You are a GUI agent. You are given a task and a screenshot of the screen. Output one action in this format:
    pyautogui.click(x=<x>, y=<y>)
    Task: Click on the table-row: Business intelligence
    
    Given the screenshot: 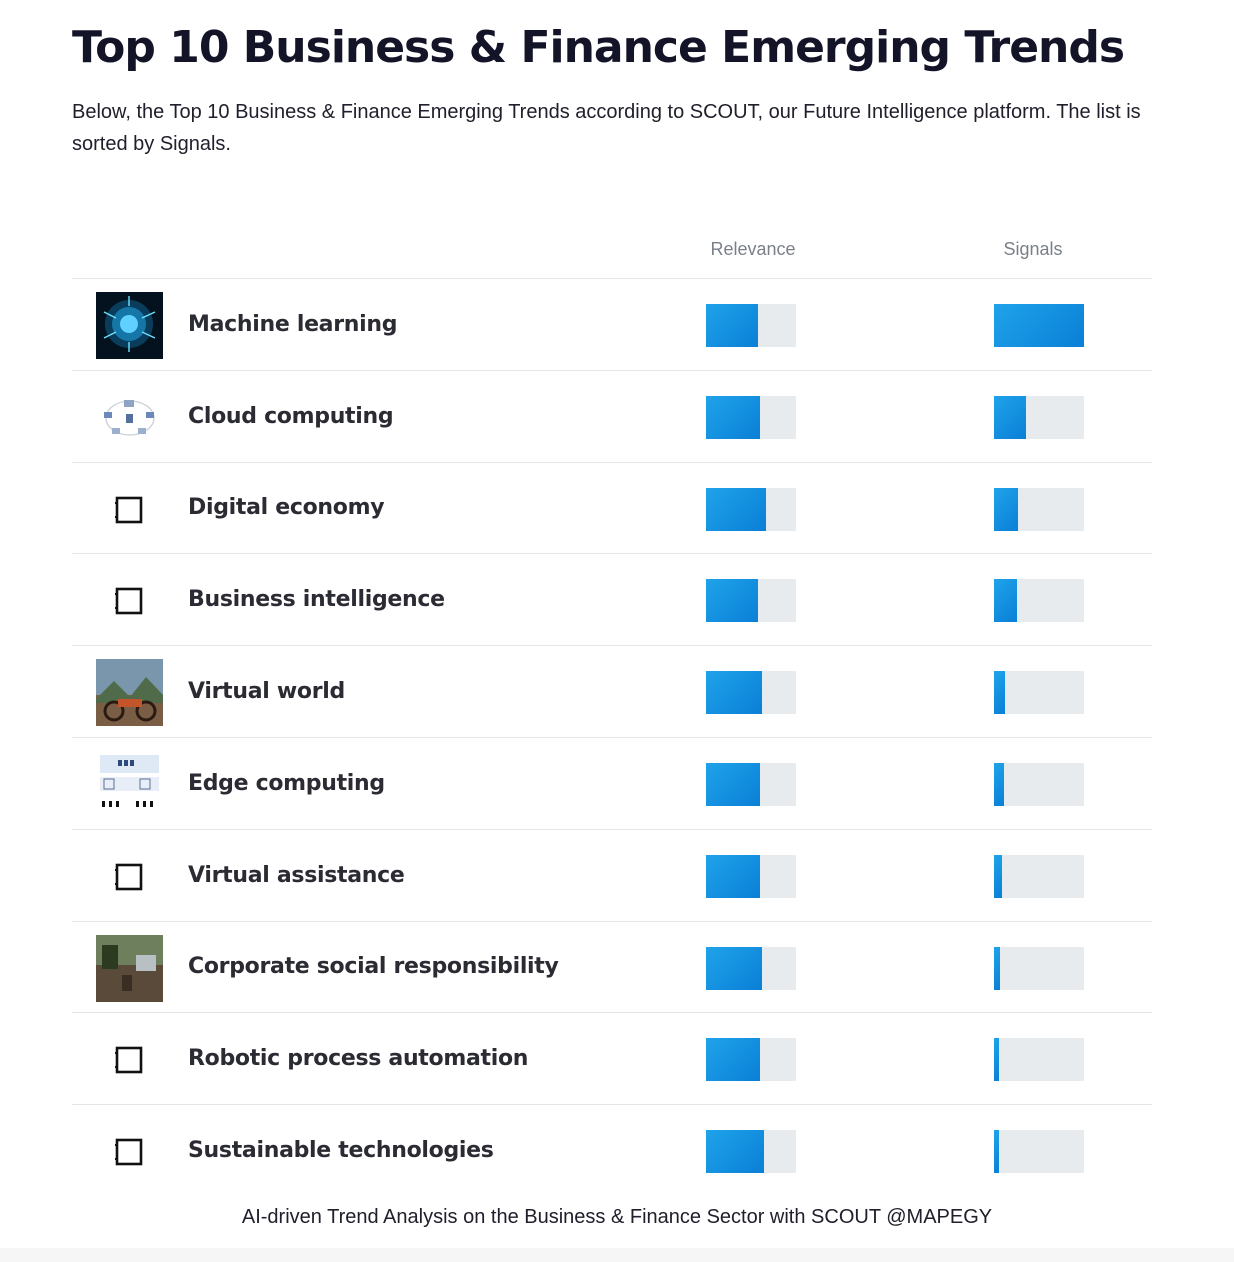 What is the action you would take?
    pyautogui.click(x=612, y=599)
    